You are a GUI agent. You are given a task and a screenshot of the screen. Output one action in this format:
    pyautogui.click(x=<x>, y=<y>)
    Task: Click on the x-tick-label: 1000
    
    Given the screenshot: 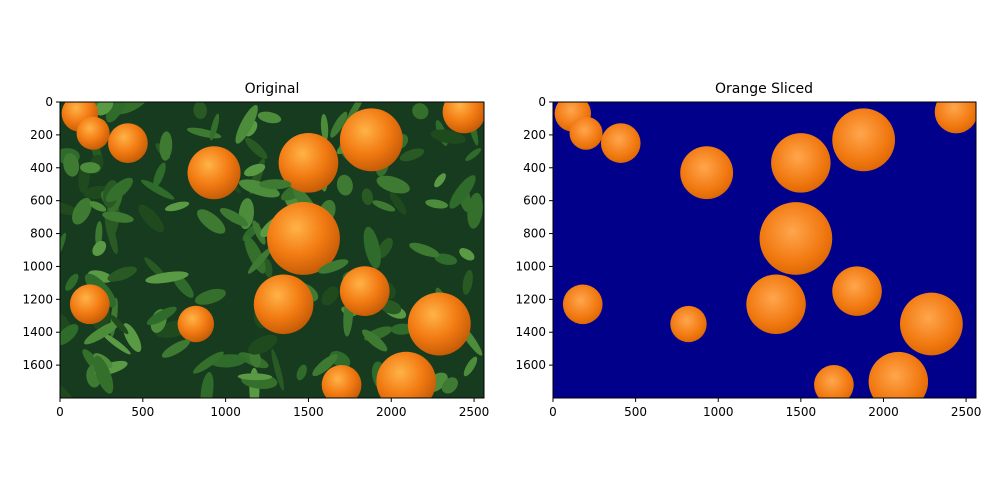 What is the action you would take?
    pyautogui.click(x=225, y=412)
    